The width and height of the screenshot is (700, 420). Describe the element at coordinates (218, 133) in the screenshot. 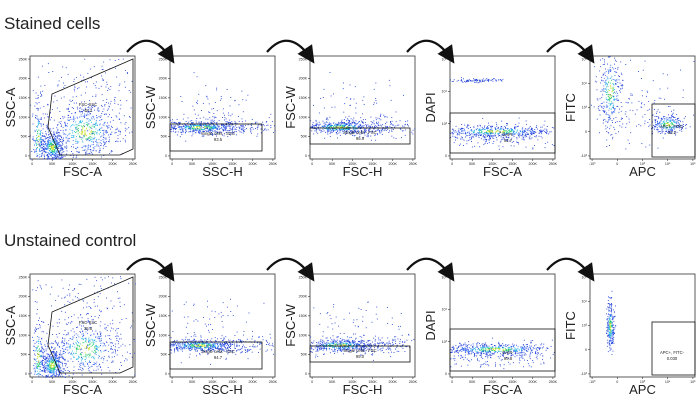

I see `gate-name-r0-p1: Single cells - SSC` at that location.